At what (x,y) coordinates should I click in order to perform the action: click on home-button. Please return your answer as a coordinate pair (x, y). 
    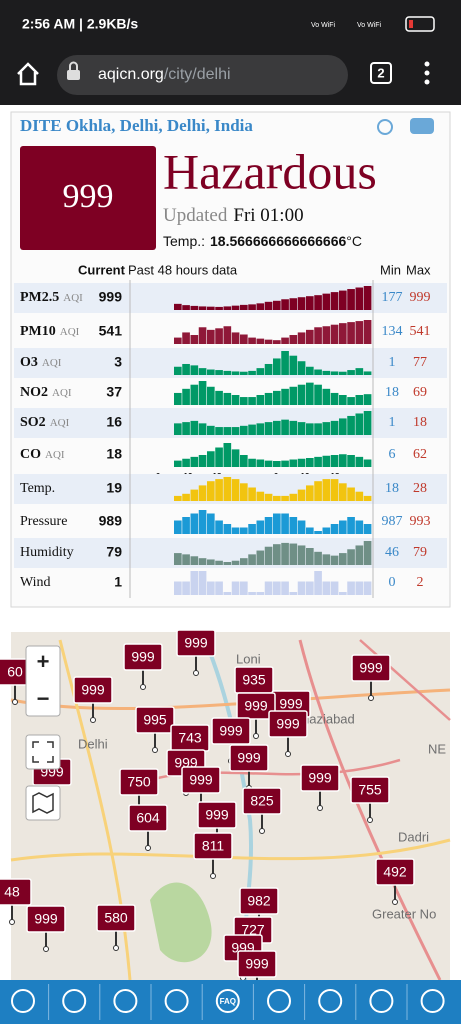
    Looking at the image, I should click on (28, 74).